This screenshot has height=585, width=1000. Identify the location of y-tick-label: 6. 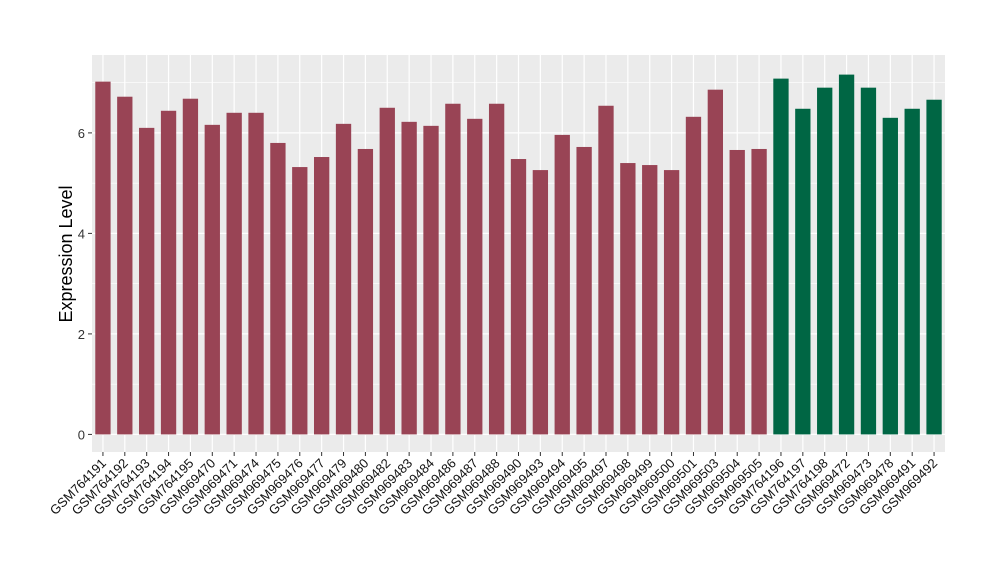
(81, 133).